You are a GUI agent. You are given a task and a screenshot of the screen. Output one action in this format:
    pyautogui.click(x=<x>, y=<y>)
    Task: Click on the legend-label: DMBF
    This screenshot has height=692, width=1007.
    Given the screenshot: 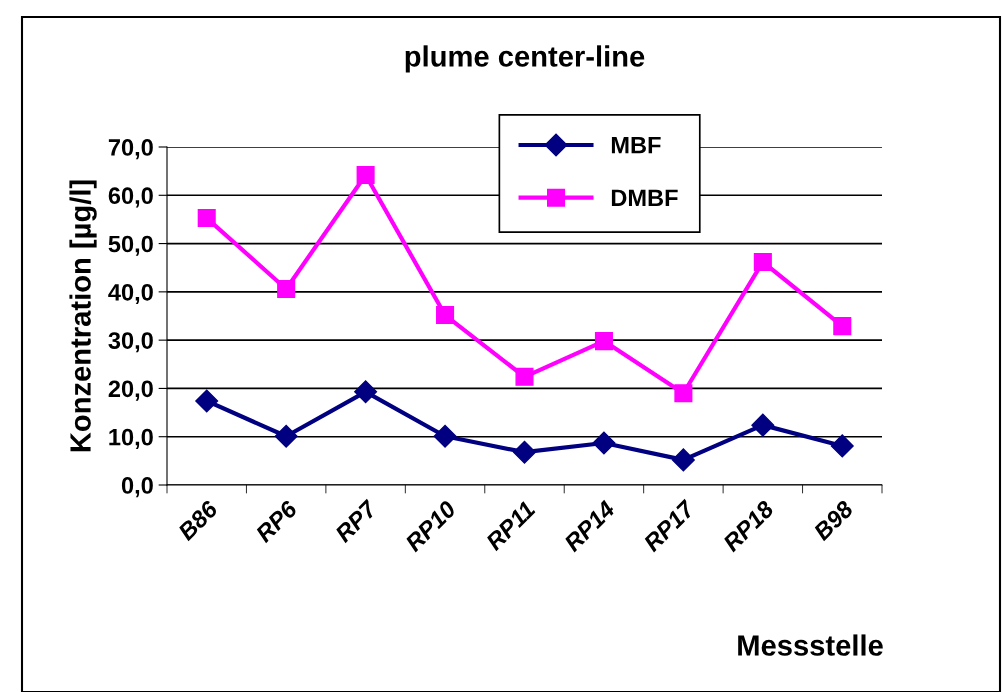 What is the action you would take?
    pyautogui.click(x=644, y=197)
    